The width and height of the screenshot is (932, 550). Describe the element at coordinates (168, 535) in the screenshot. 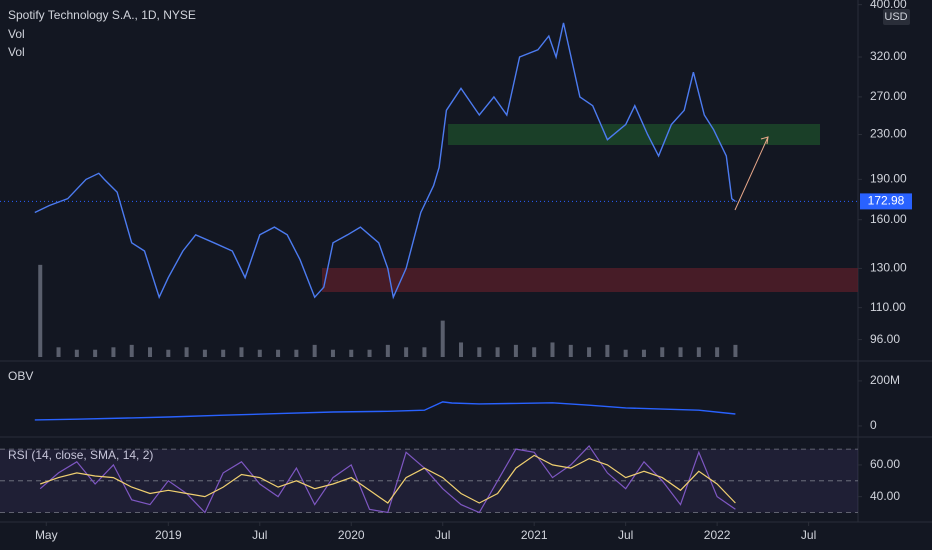

I see `x-tick-label: 2019` at that location.